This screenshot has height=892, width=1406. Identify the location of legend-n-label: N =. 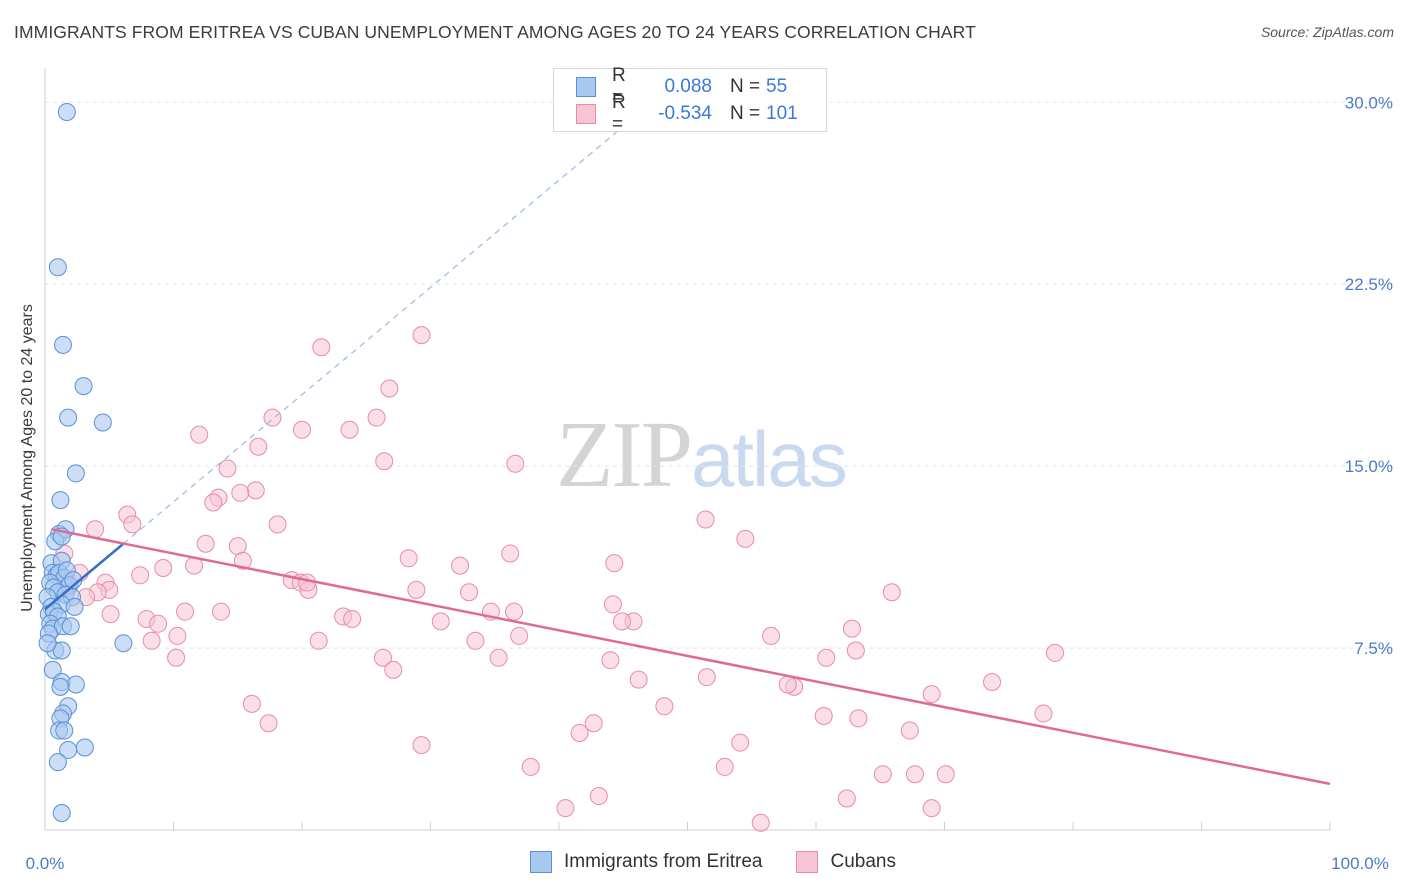
(745, 86).